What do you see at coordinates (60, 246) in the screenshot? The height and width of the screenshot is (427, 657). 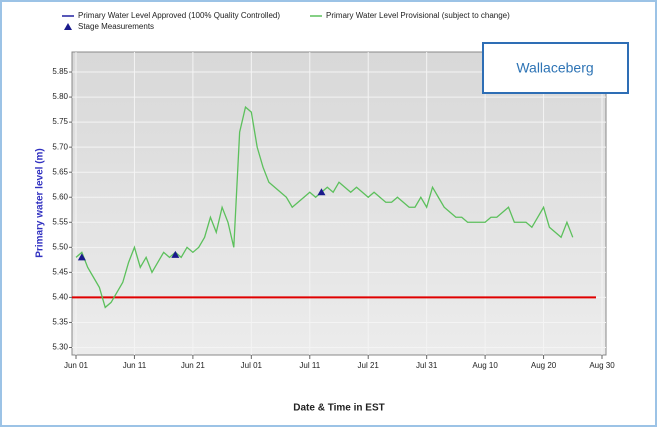 I see `y-tick-label: 5.50` at bounding box center [60, 246].